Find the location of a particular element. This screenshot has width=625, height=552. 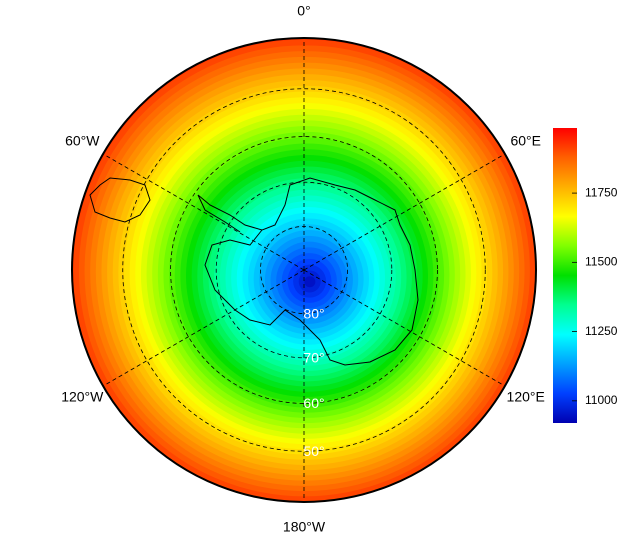

longitude-label: 120°E is located at coordinates (526, 397).